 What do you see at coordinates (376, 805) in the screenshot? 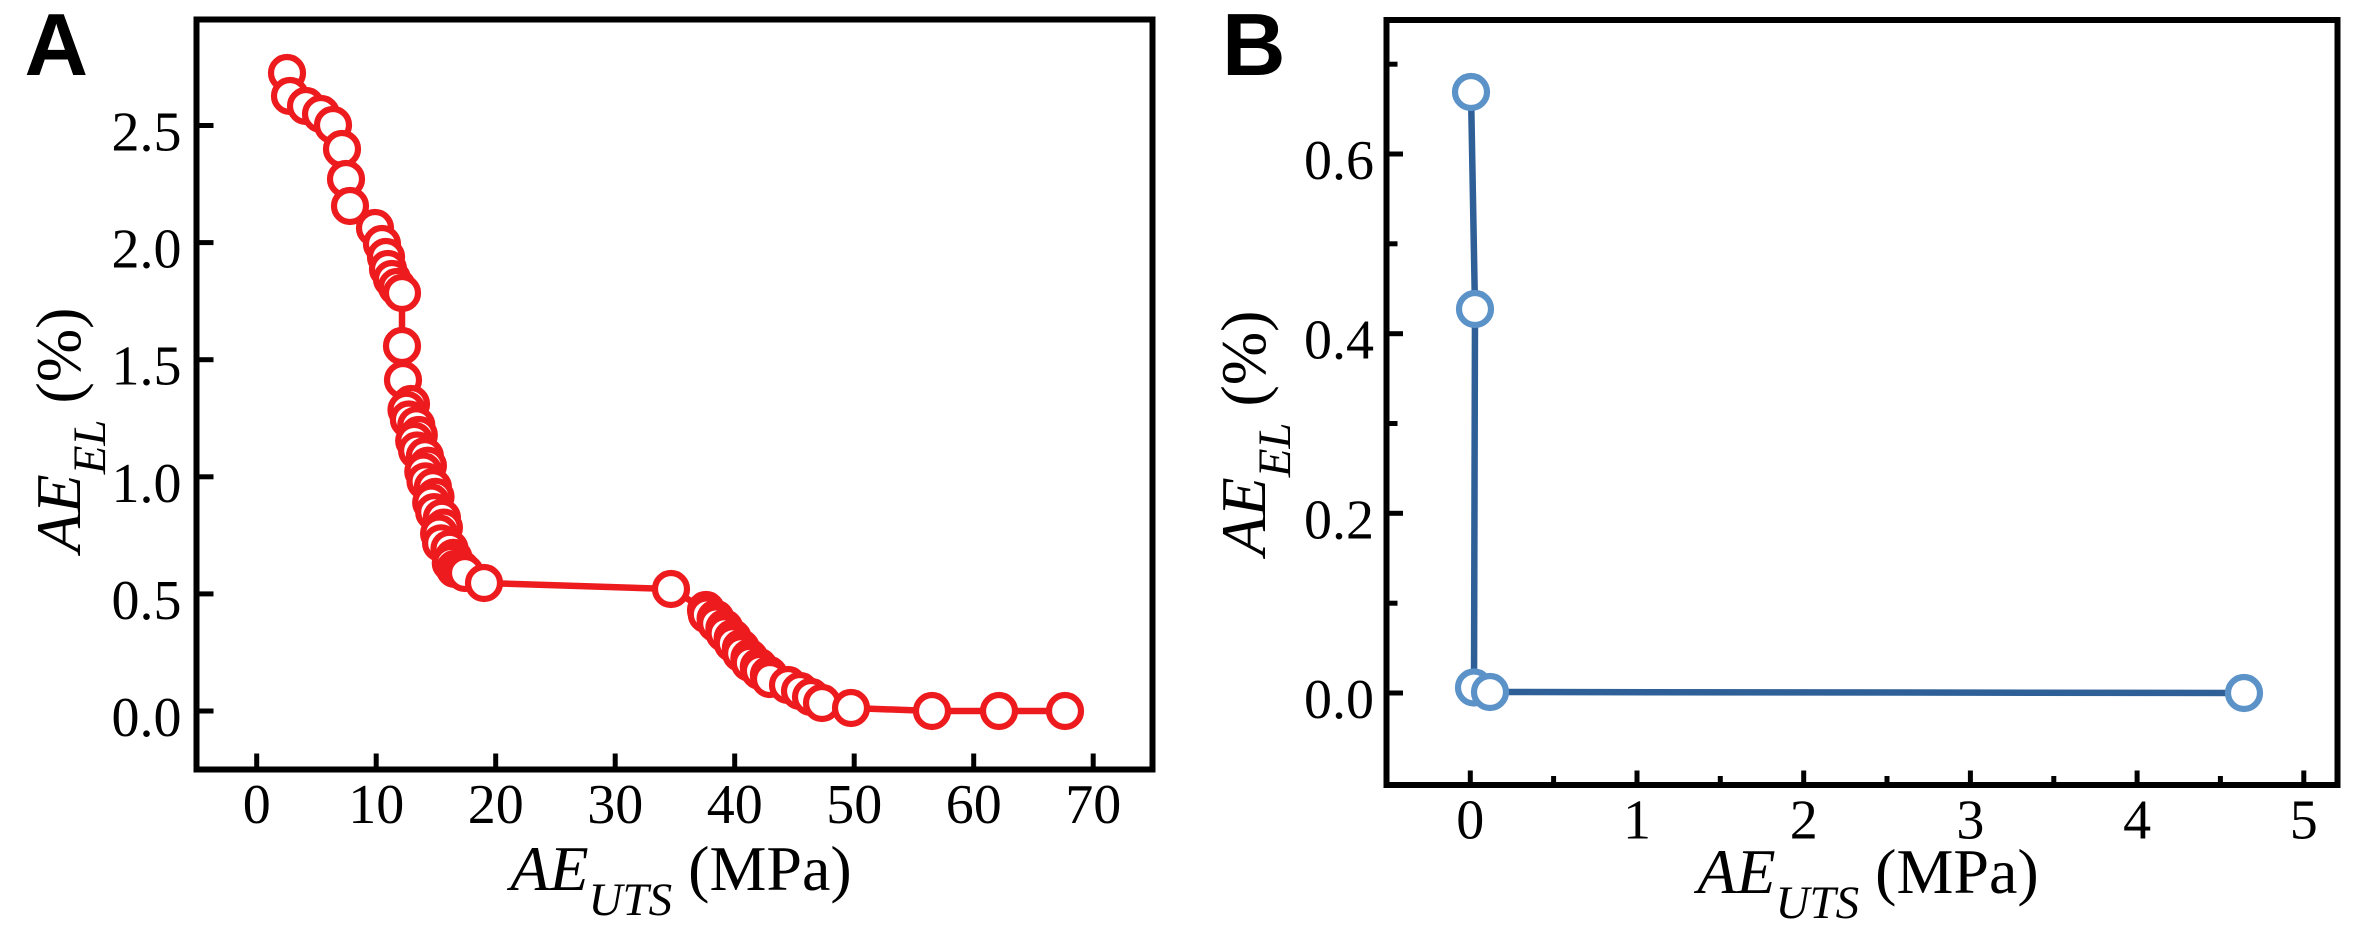
I see `svg-text: 10` at bounding box center [376, 805].